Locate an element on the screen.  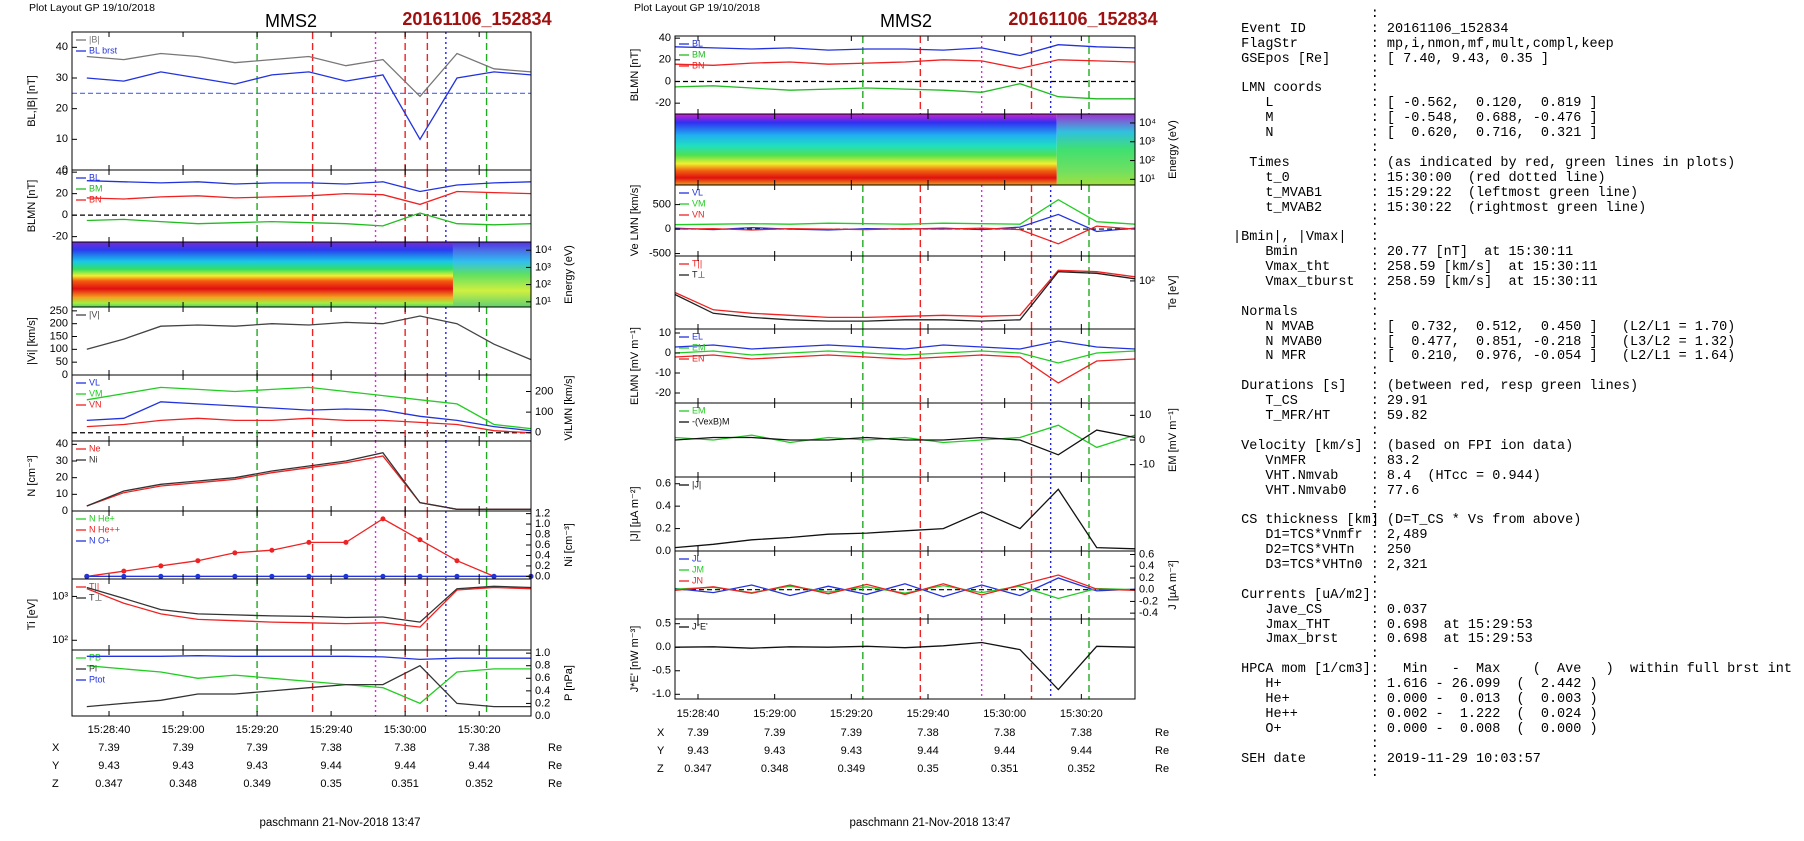
summary-row: T_CS: 29.91 is located at coordinates (1330, 402).